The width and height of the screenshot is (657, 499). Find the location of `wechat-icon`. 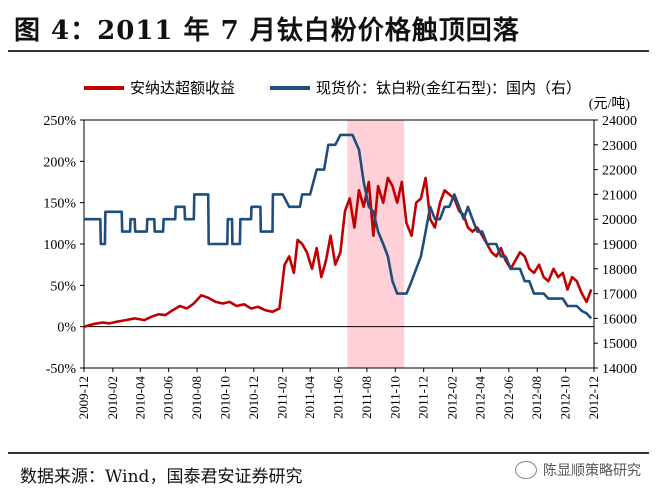

wechat-icon is located at coordinates (526, 470).